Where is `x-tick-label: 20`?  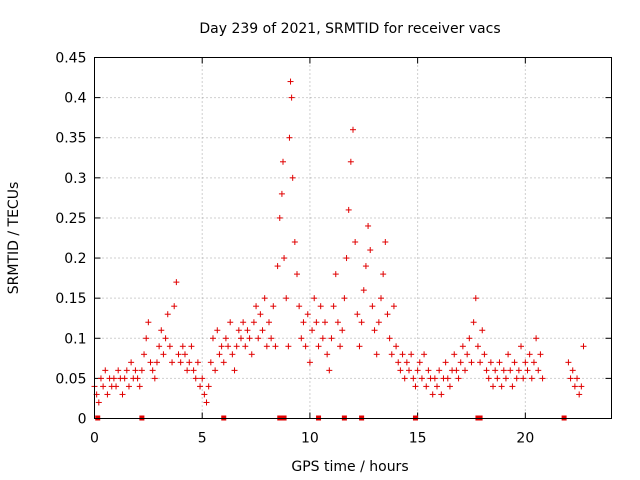 x-tick-label: 20 is located at coordinates (525, 439).